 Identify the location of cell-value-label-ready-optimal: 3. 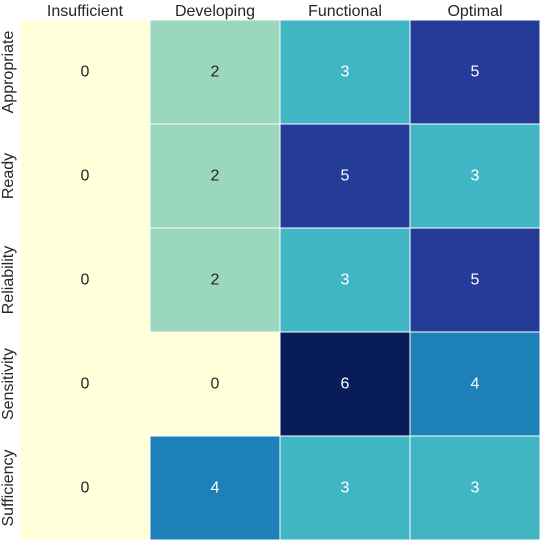
(475, 176).